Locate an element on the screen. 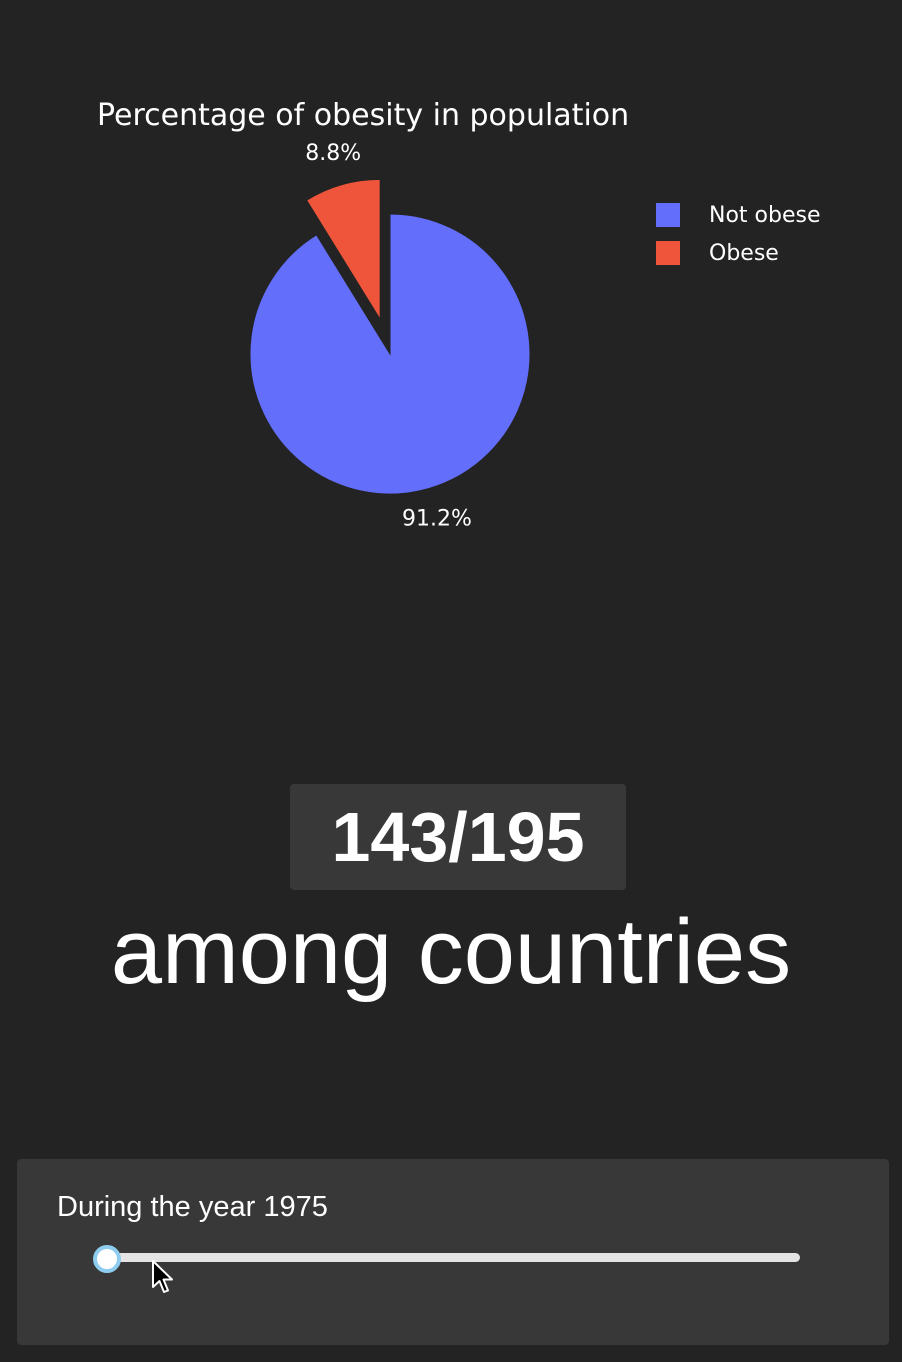 The height and width of the screenshot is (1362, 902). slice-label-obese: 8.8% is located at coordinates (333, 153).